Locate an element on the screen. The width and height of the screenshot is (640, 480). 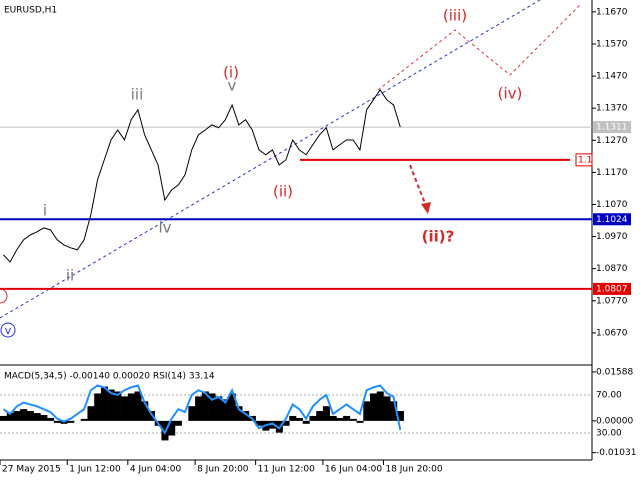
wave-label: (iii) is located at coordinates (455, 16).